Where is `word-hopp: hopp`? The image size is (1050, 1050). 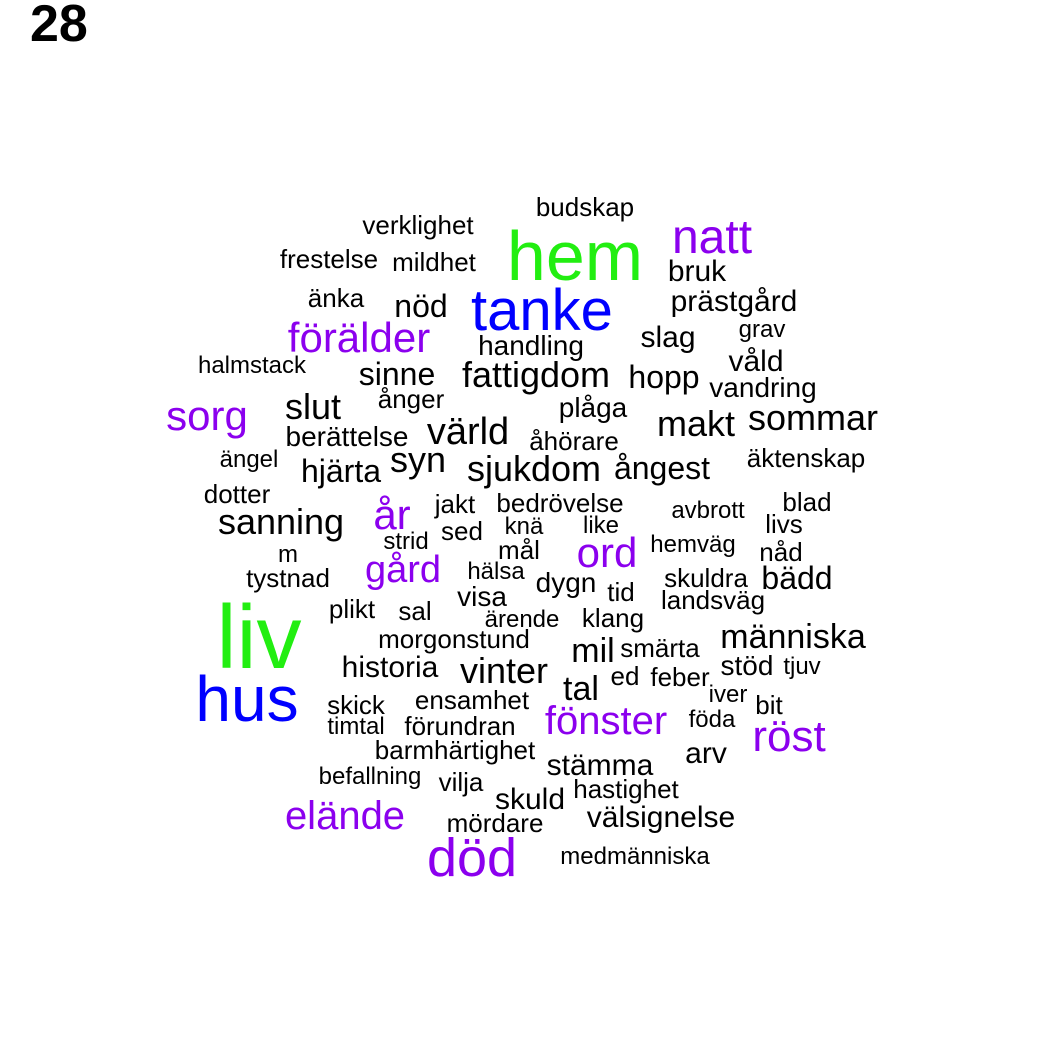
word-hopp: hopp is located at coordinates (664, 377).